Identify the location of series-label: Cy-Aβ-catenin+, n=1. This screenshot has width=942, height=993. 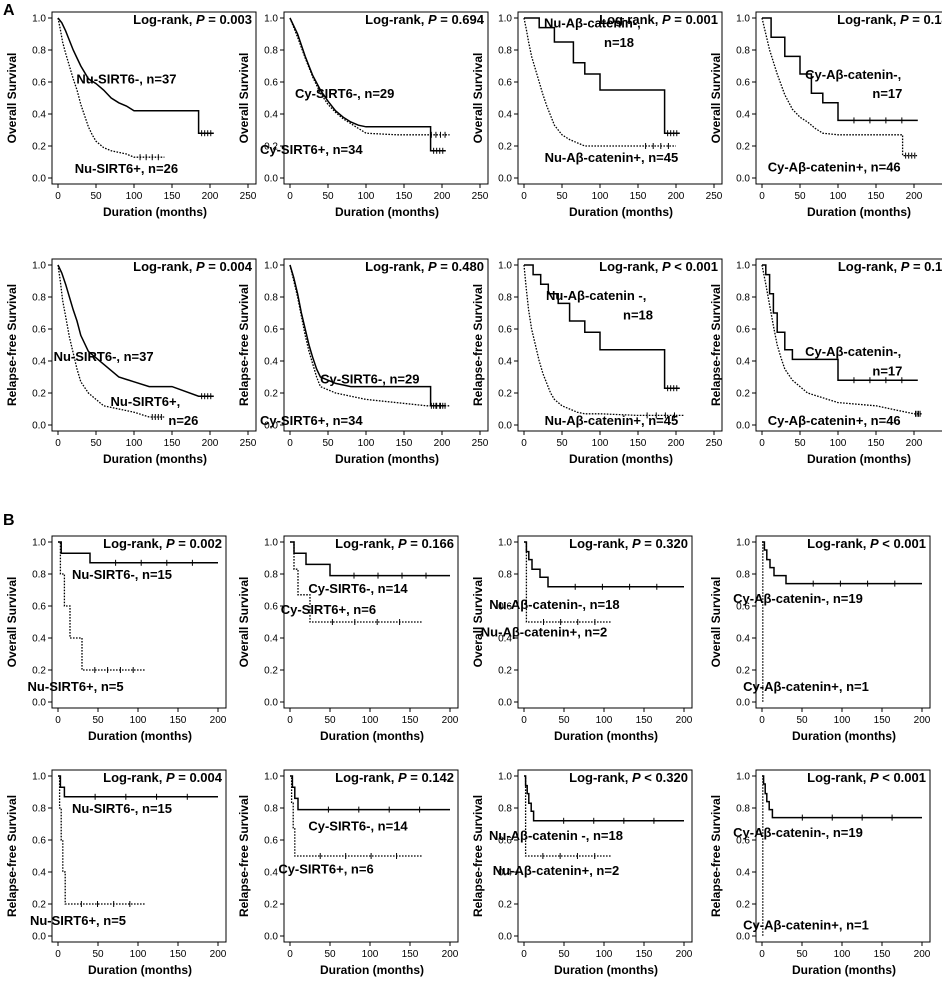
(806, 686).